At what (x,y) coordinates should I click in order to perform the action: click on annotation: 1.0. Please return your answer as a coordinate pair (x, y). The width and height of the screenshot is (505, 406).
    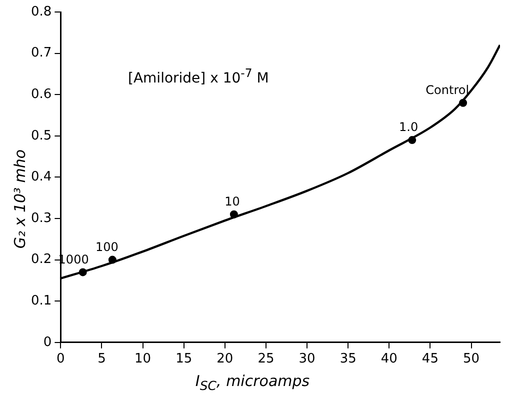
    Looking at the image, I should click on (408, 127).